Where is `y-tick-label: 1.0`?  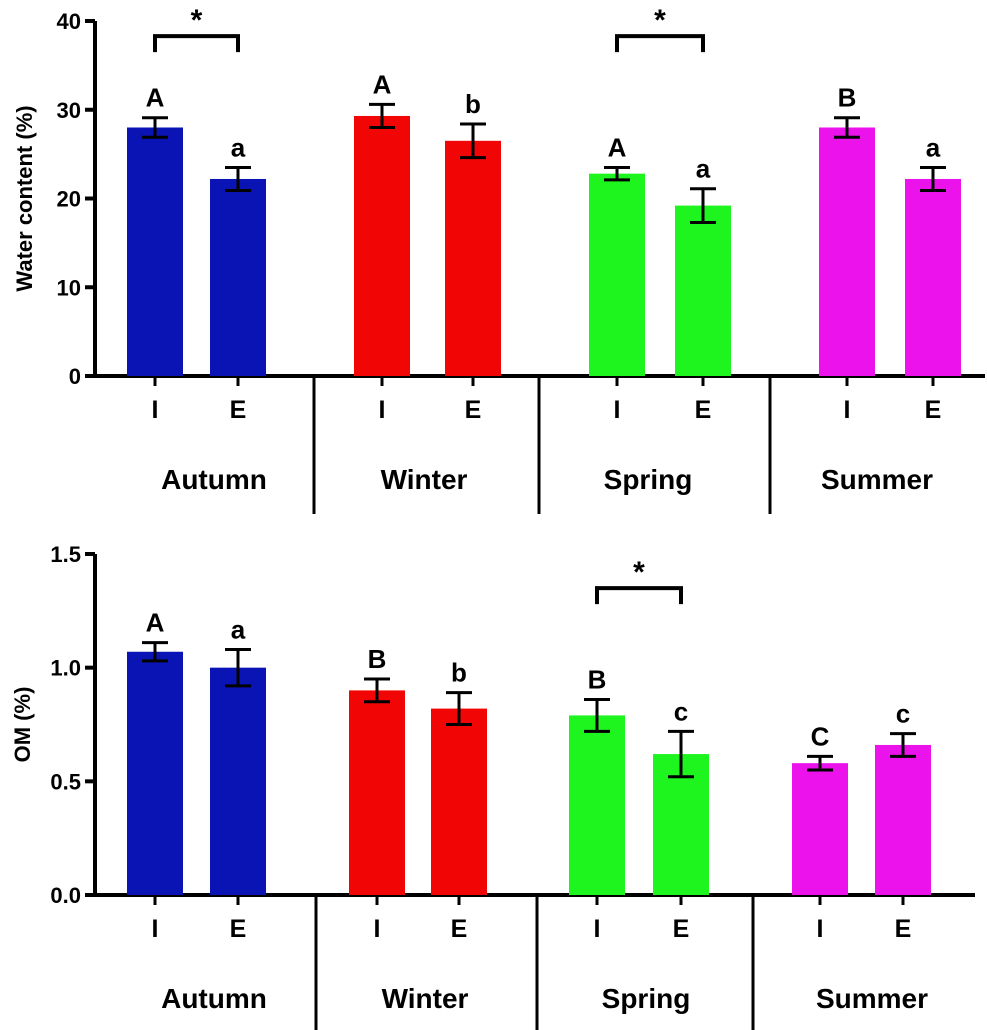 y-tick-label: 1.0 is located at coordinates (65, 668).